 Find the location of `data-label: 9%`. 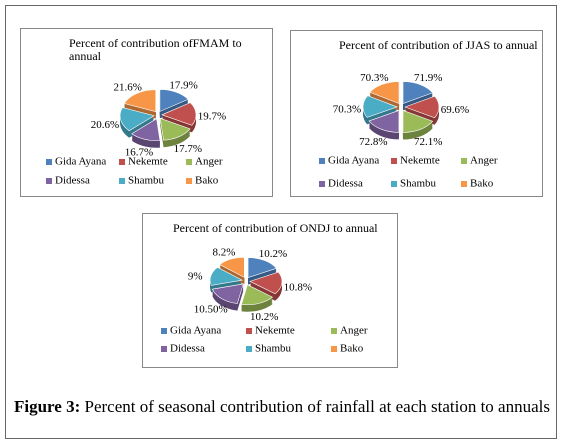

data-label: 9% is located at coordinates (195, 277).